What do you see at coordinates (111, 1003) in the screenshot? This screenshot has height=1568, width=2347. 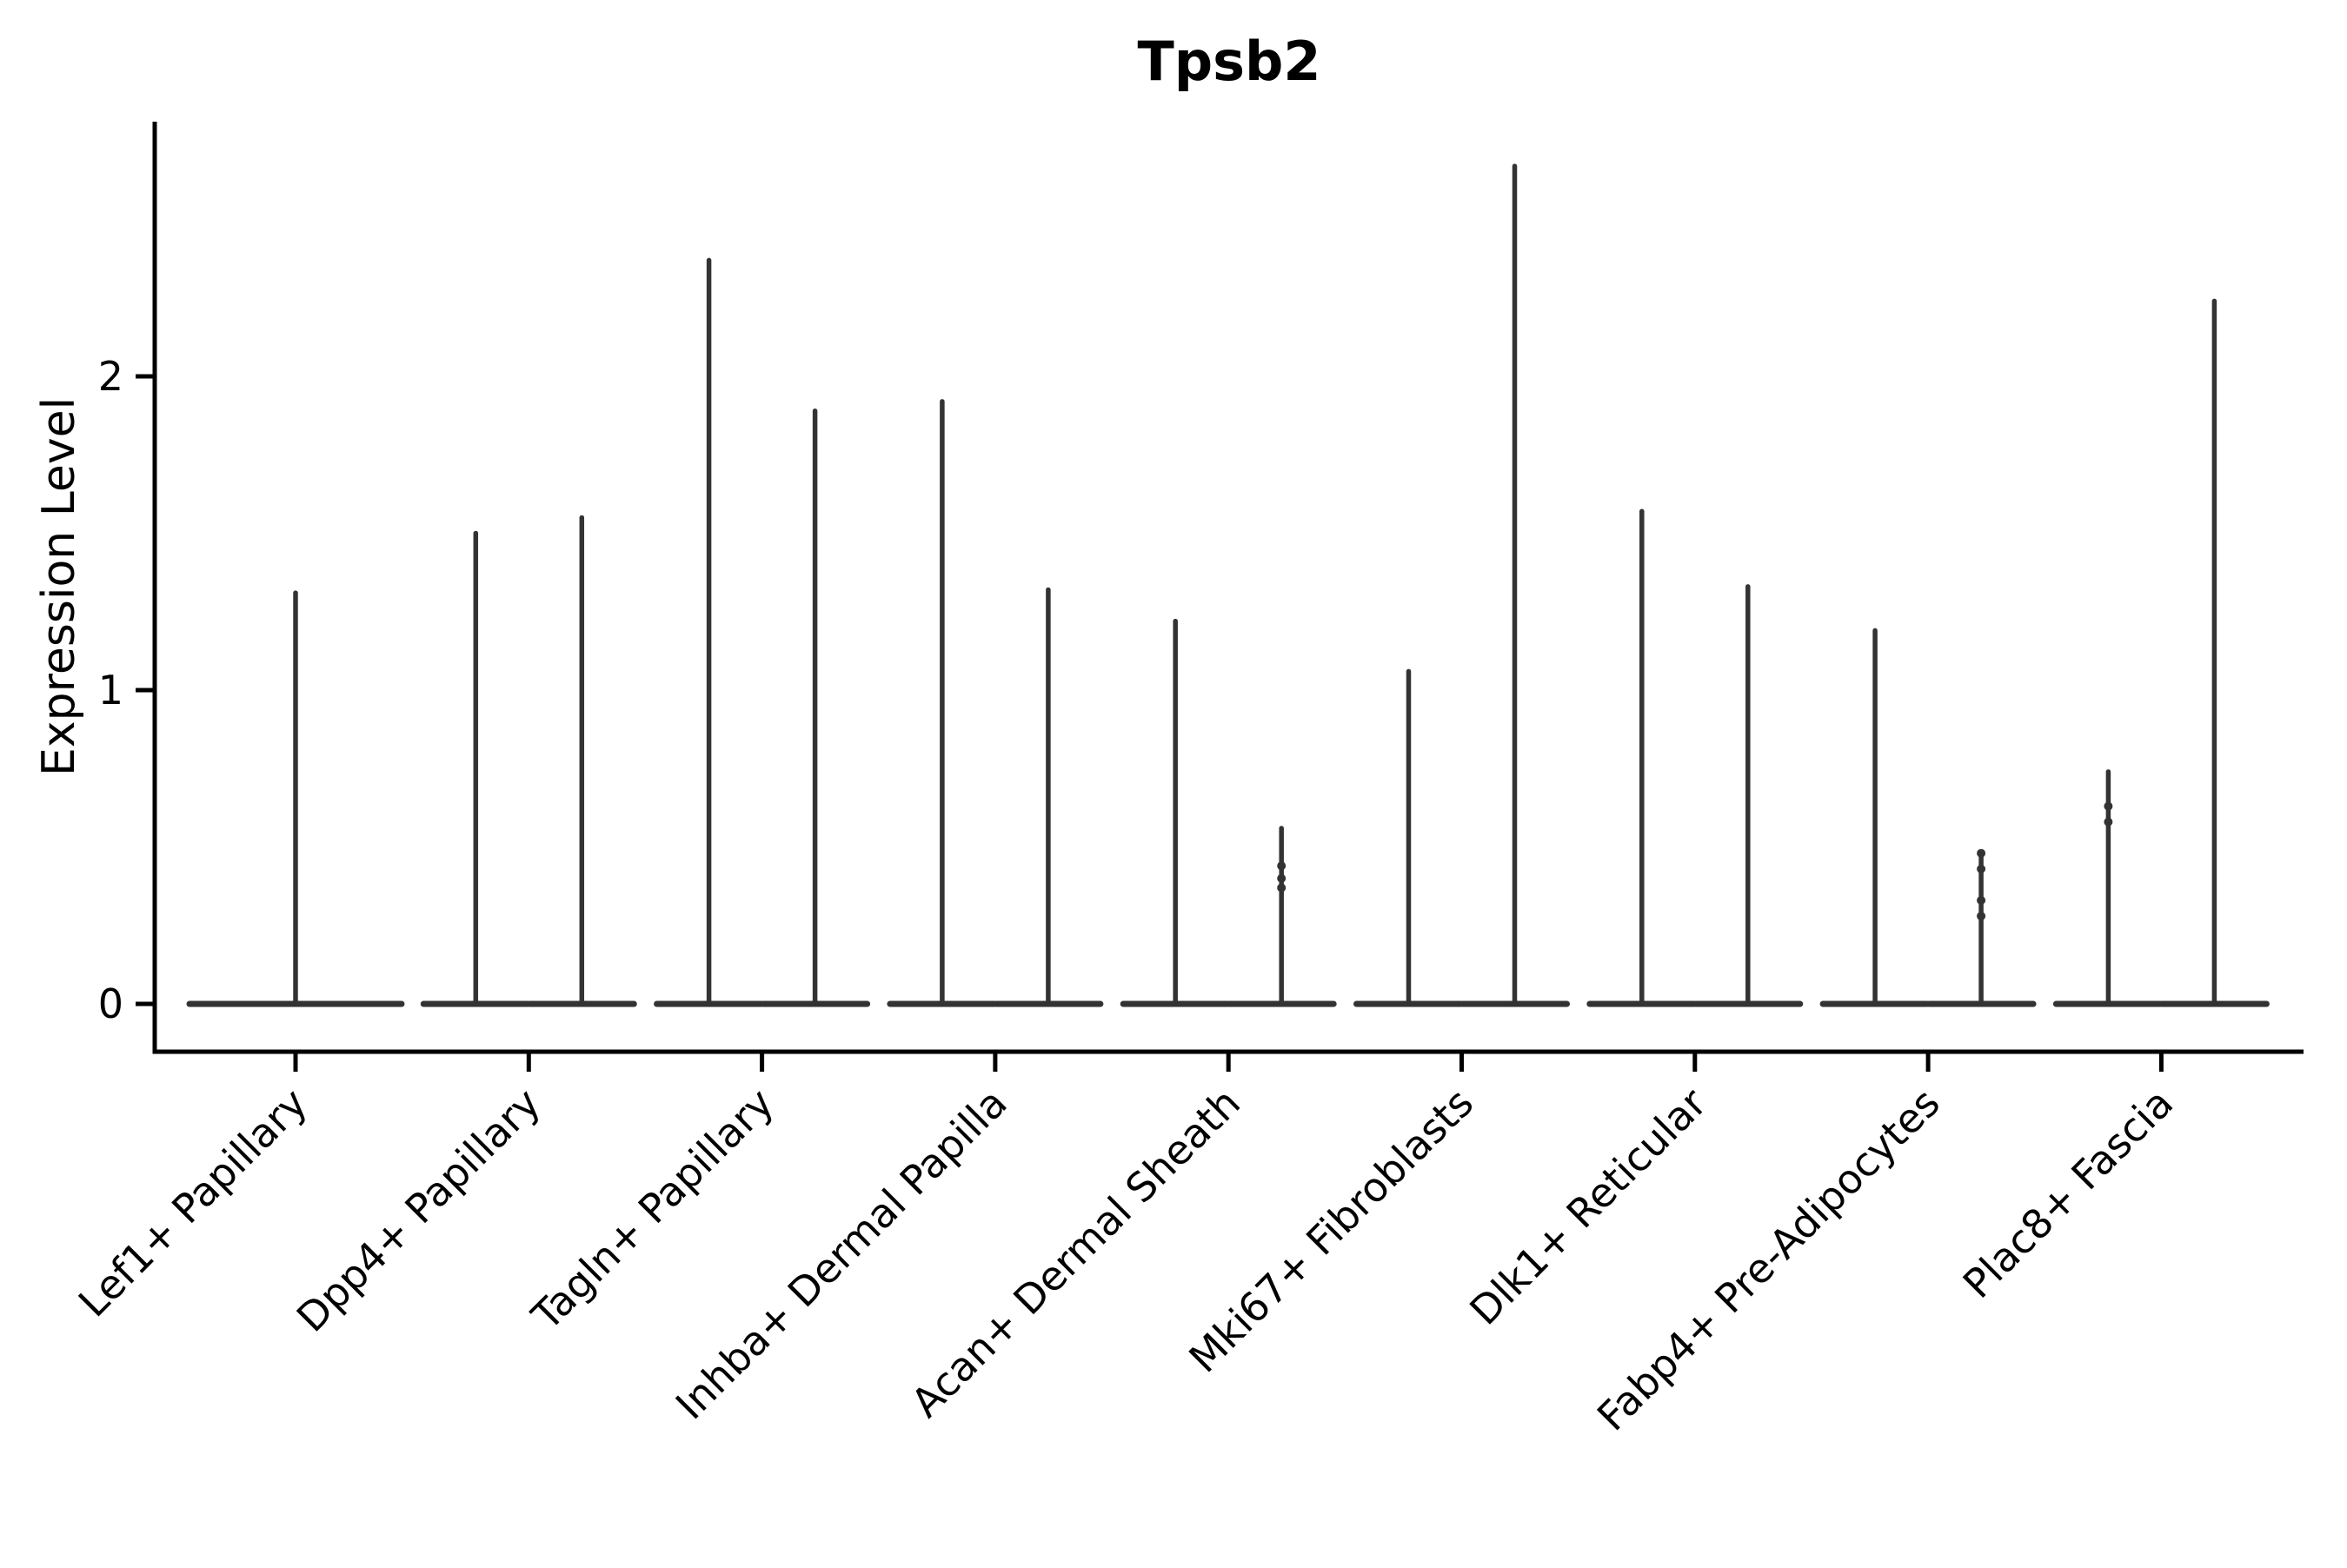 I see `y-tick-label: 0` at bounding box center [111, 1003].